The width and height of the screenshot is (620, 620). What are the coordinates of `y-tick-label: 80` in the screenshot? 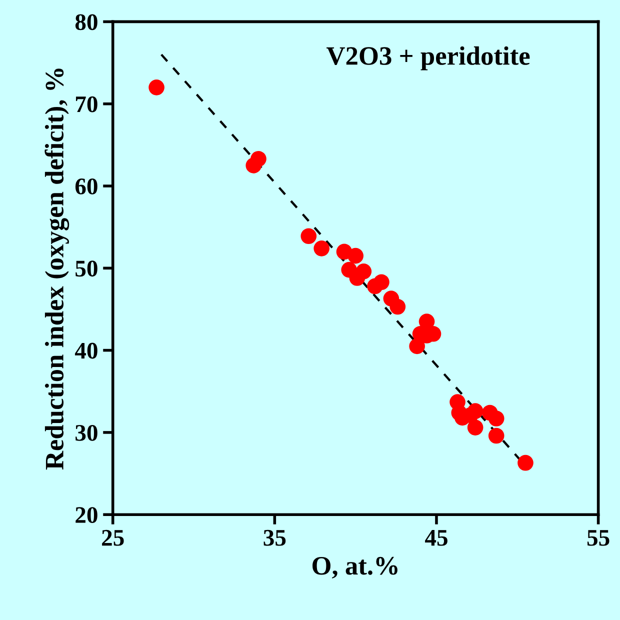 It's located at (86, 22).